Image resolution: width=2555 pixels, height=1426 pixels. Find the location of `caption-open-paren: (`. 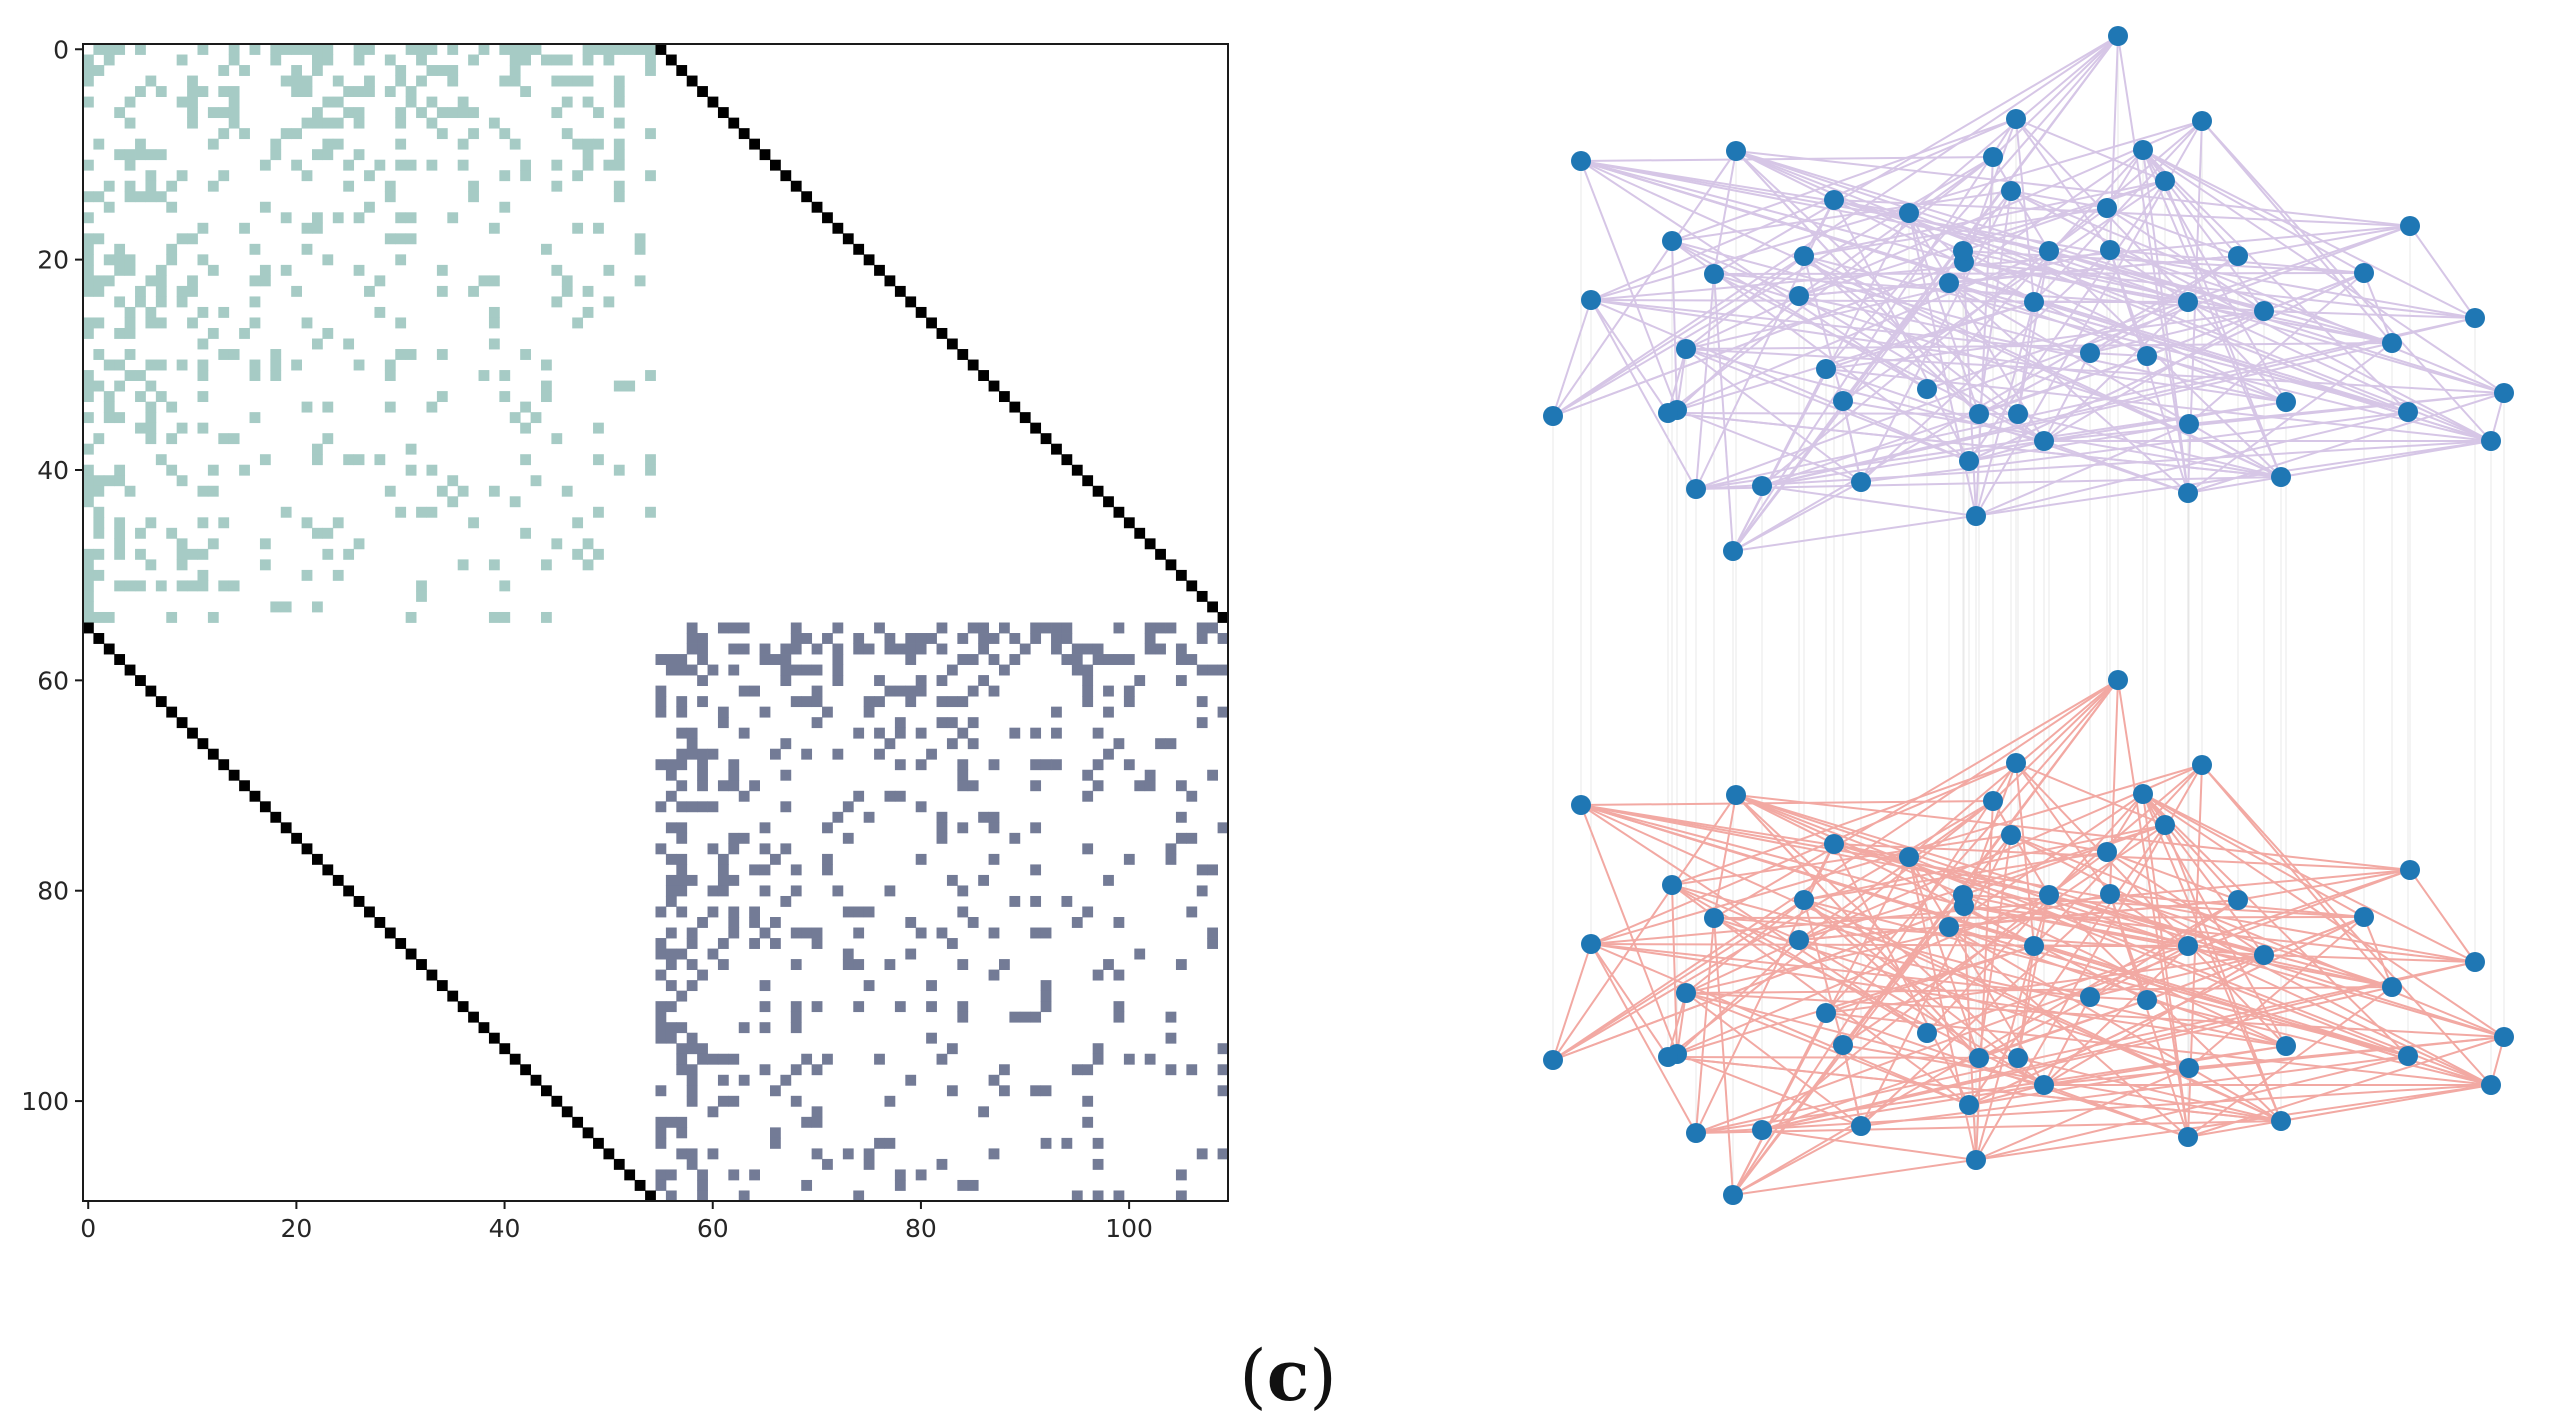

caption-open-paren: ( is located at coordinates (1252, 1376).